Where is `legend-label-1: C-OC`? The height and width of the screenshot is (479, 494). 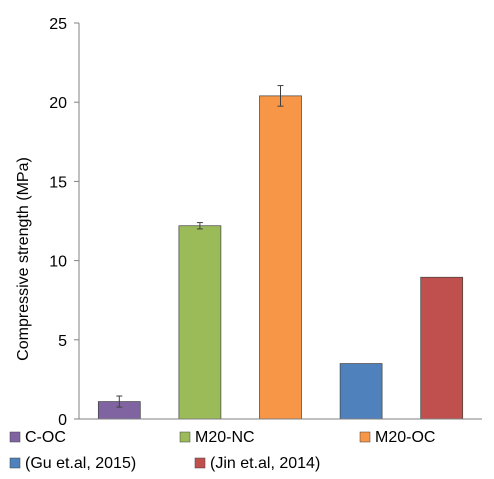
legend-label-1: C-OC is located at coordinates (45, 437).